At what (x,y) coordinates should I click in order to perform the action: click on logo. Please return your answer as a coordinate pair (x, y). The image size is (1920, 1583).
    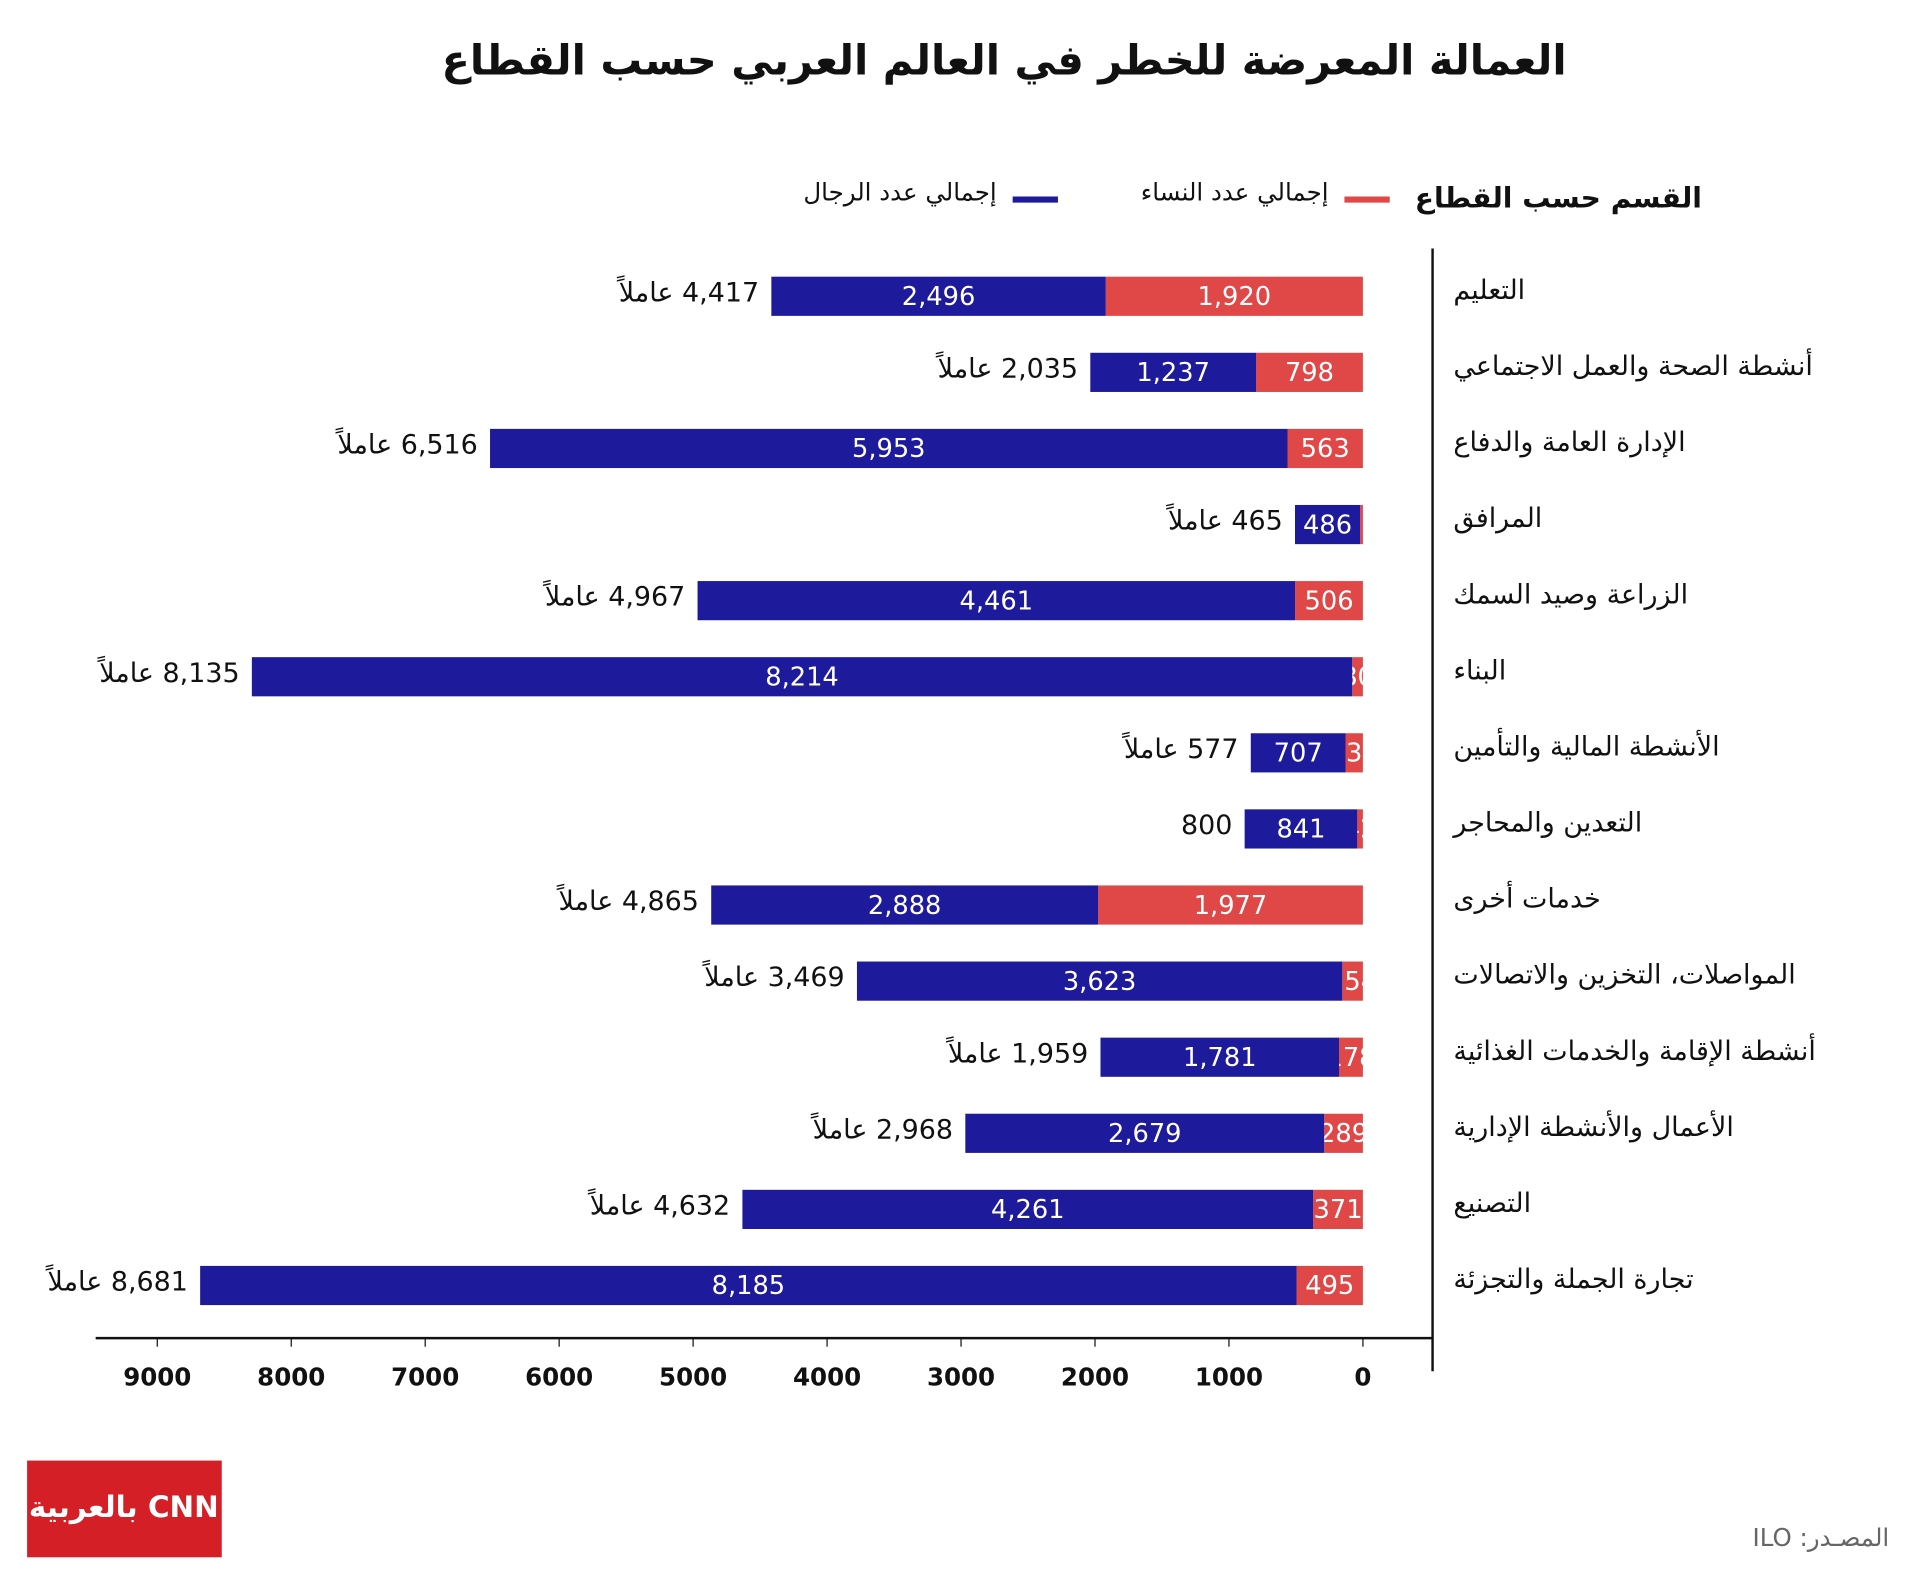
    Looking at the image, I should click on (124, 1509).